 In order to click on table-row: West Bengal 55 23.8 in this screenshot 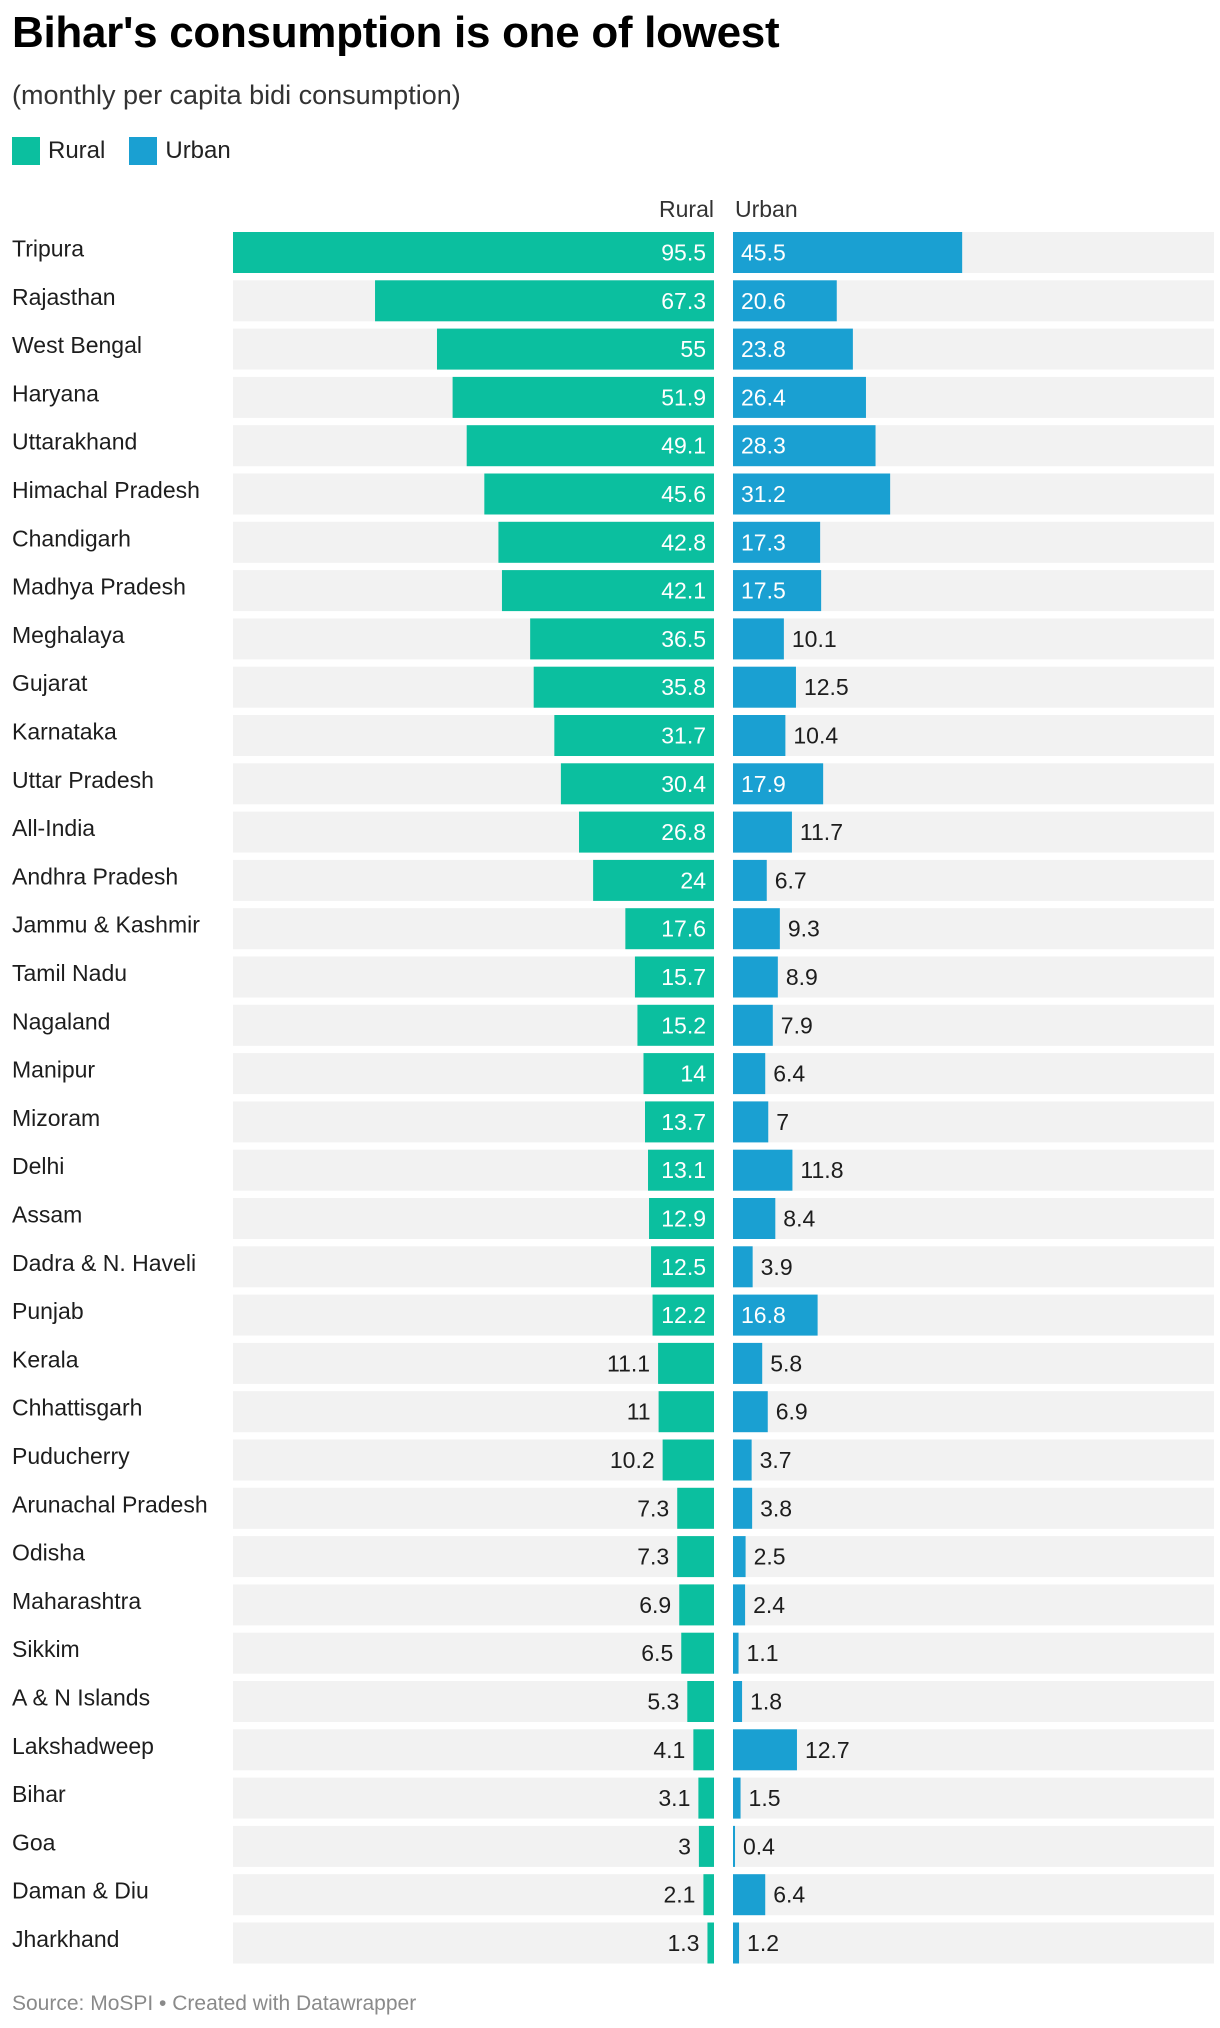, I will do `click(613, 349)`.